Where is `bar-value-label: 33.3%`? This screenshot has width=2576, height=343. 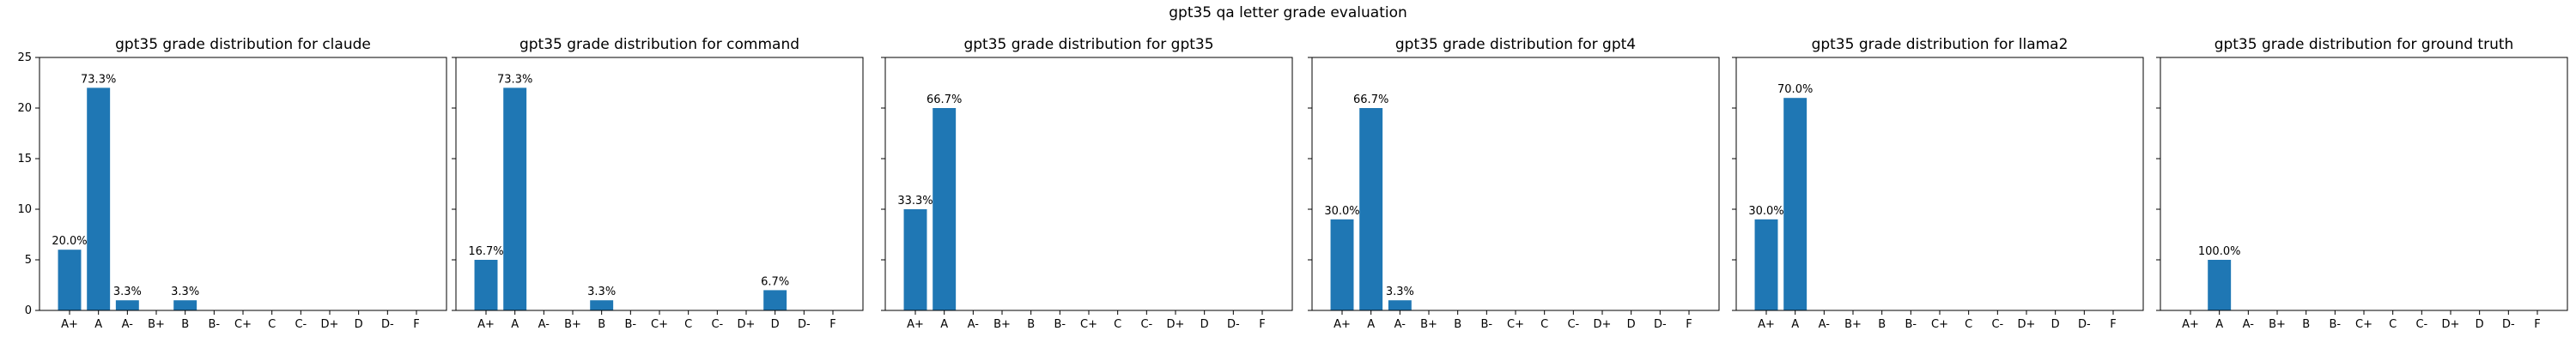 bar-value-label: 33.3% is located at coordinates (915, 202).